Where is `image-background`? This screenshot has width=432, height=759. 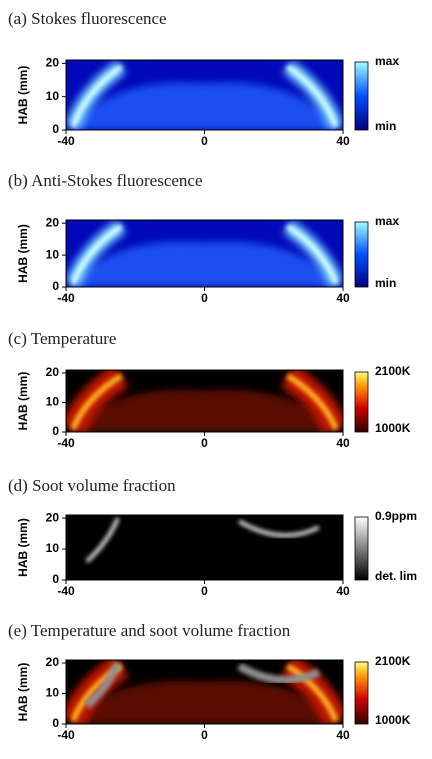
image-background is located at coordinates (204, 547).